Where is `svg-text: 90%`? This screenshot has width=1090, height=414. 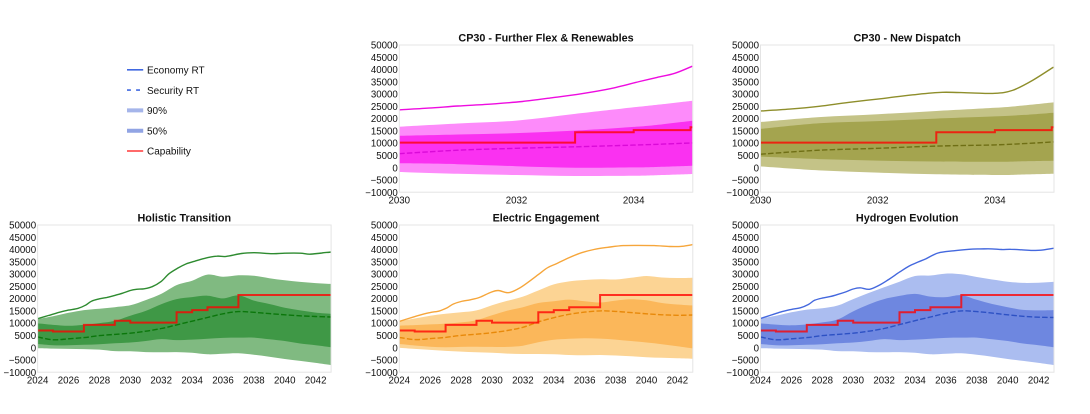
svg-text: 90% is located at coordinates (157, 111).